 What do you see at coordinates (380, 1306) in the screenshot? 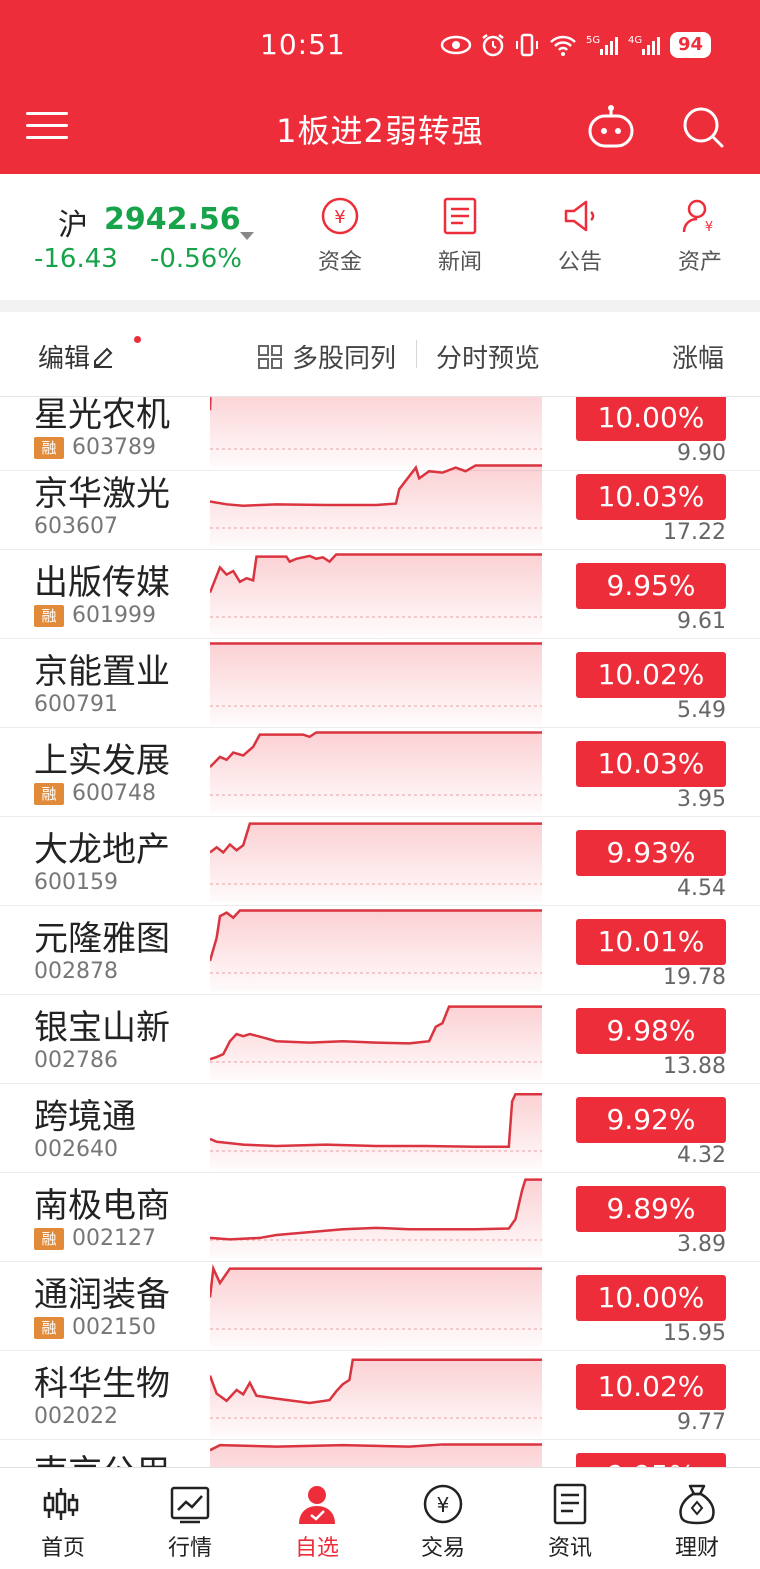
I see `stock-row: 通润装备融 002150 10.00% 15.95` at bounding box center [380, 1306].